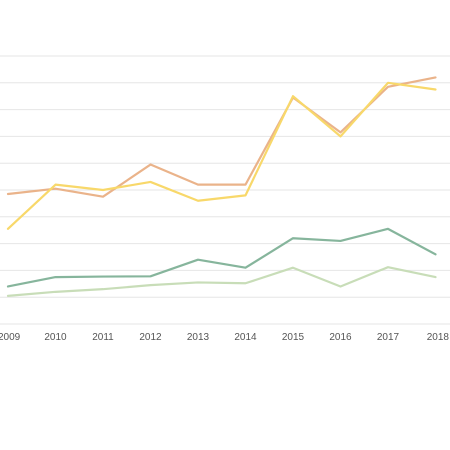  I want to click on x-tick-label: 2011, so click(103, 337).